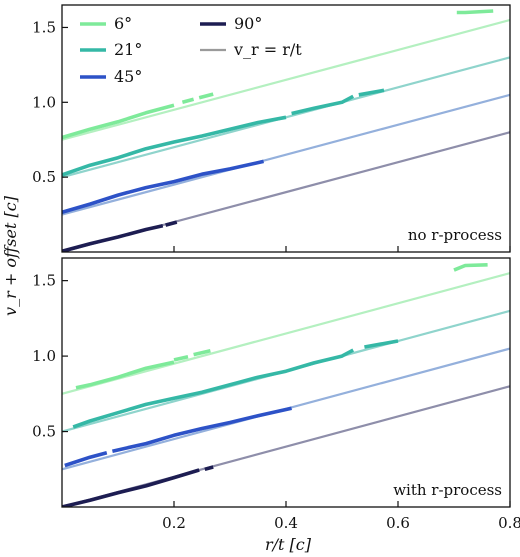  What do you see at coordinates (288, 544) in the screenshot?
I see `x-axis-label: r/t [c]` at bounding box center [288, 544].